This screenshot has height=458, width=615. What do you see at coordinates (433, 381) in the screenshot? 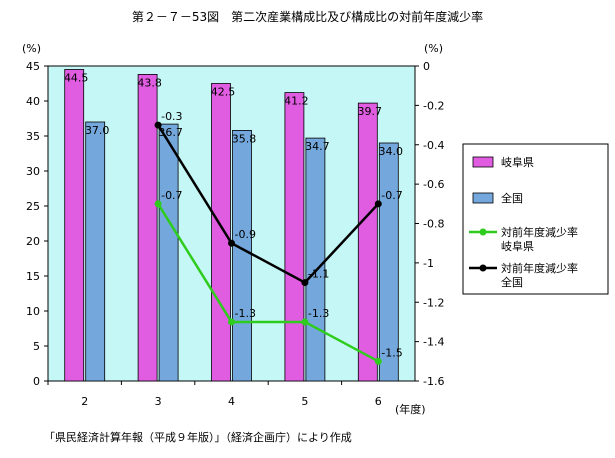
I see `right-axis-tick-label: -1.6` at bounding box center [433, 381].